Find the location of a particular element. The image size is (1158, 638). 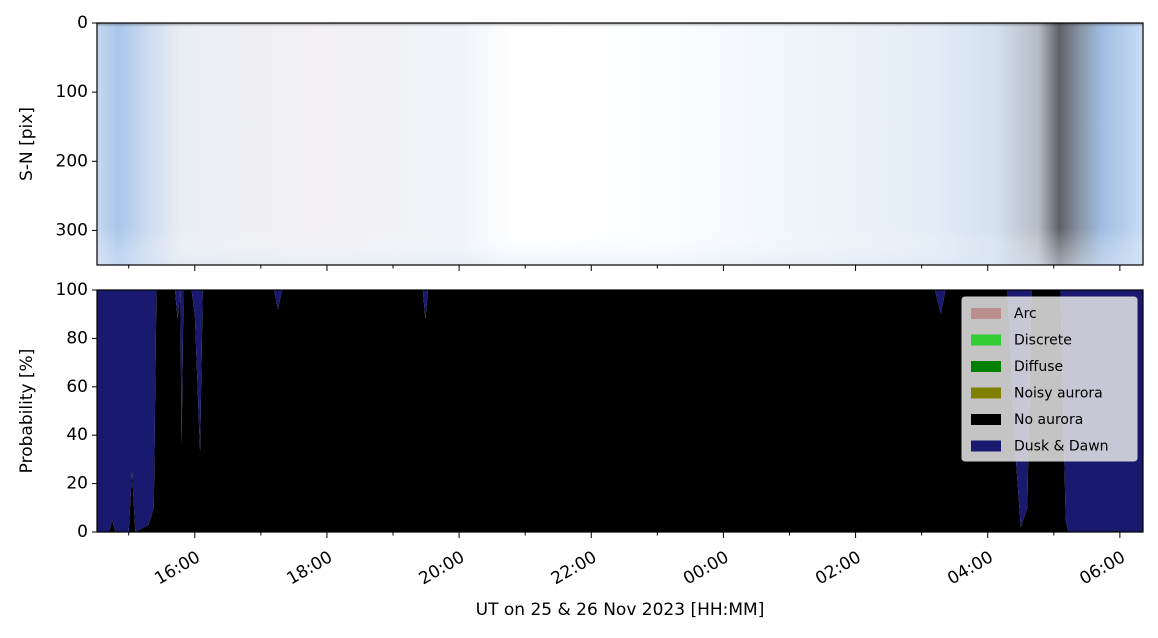

y-tick-label: 200 is located at coordinates (72, 161).